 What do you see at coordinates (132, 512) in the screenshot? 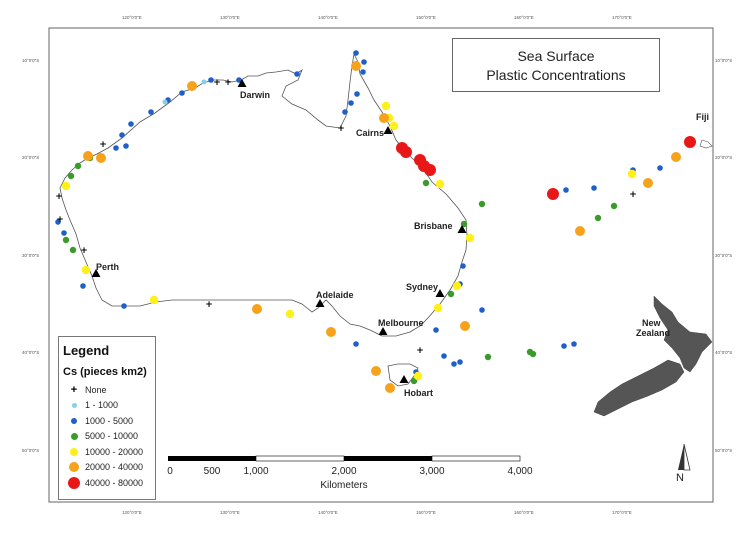
I see `lon-bottom-120: 120°0'0"E` at bounding box center [132, 512].